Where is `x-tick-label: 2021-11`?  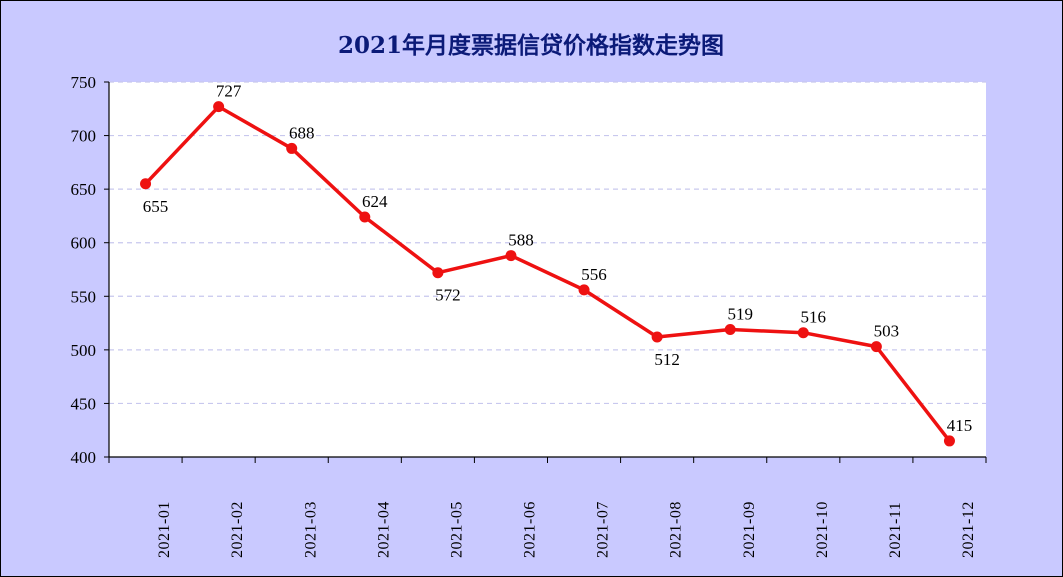
x-tick-label: 2021-11 is located at coordinates (895, 530).